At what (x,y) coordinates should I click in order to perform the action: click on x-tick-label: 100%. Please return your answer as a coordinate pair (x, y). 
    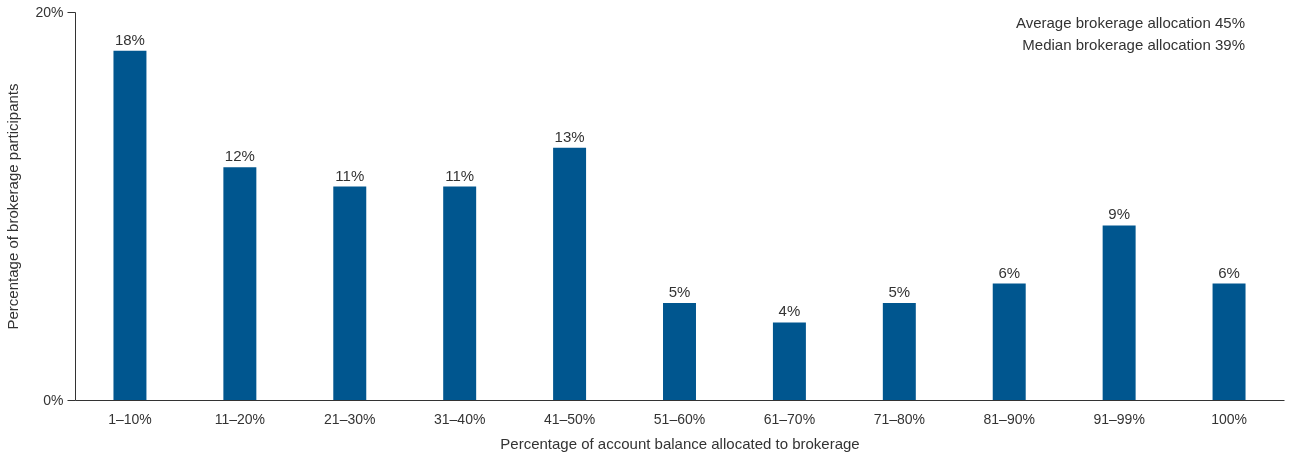
    Looking at the image, I should click on (1229, 418).